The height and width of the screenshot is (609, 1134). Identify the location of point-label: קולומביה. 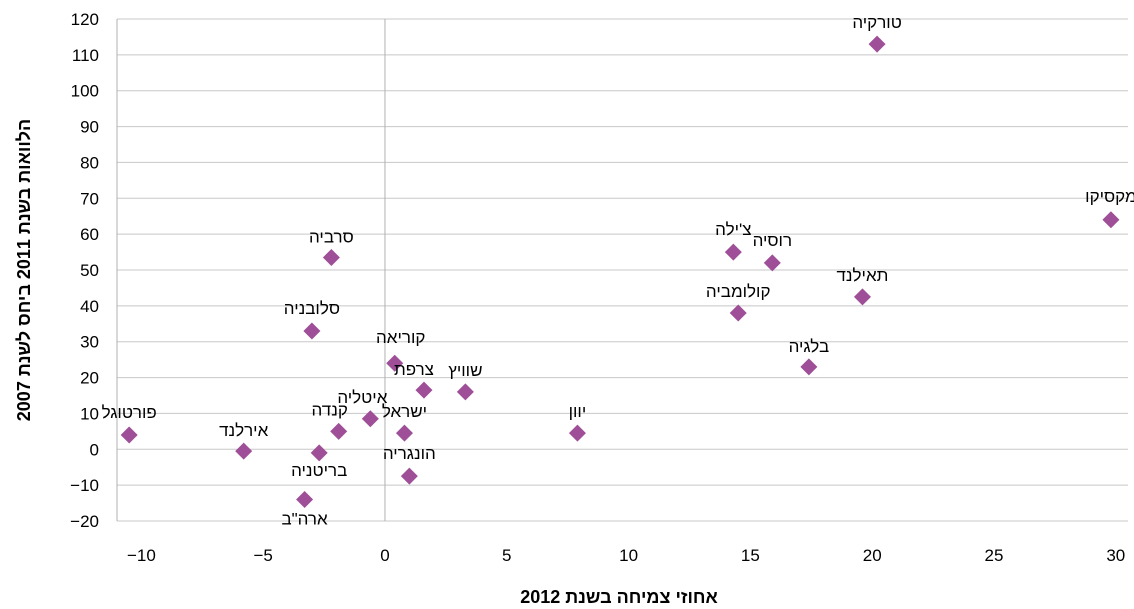
(738, 291).